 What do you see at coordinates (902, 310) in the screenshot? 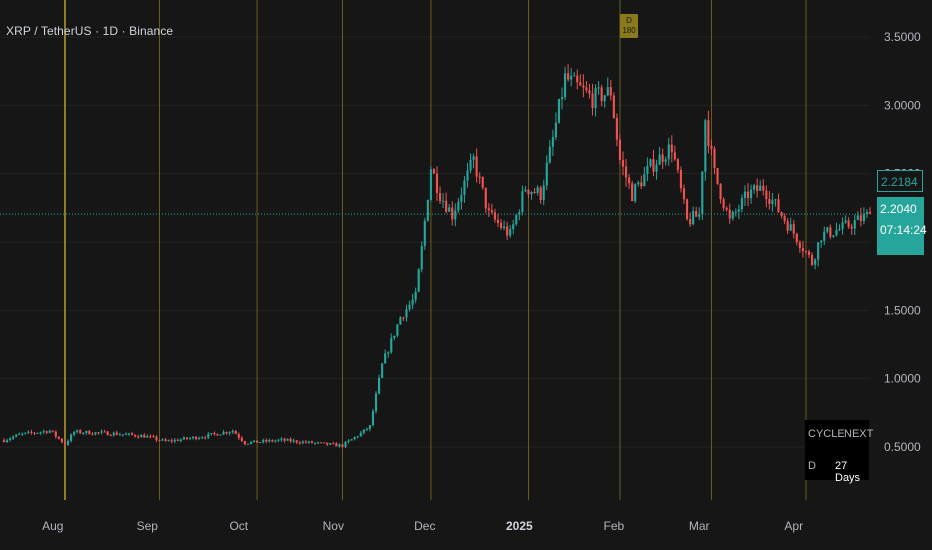
I see `y-tick-label: 1.5000` at bounding box center [902, 310].